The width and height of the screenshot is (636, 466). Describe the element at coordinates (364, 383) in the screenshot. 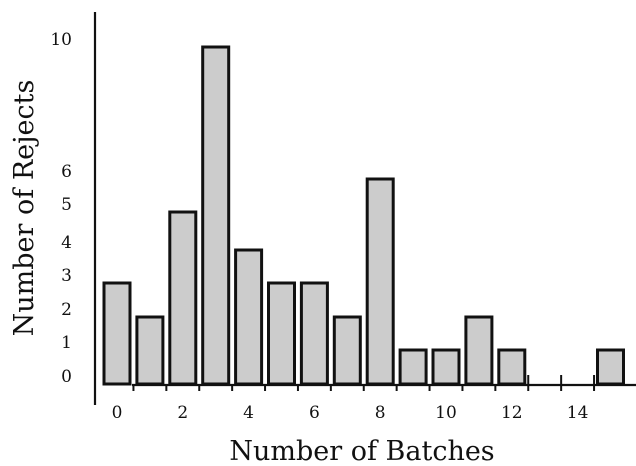

I see `ticks-layer` at that location.